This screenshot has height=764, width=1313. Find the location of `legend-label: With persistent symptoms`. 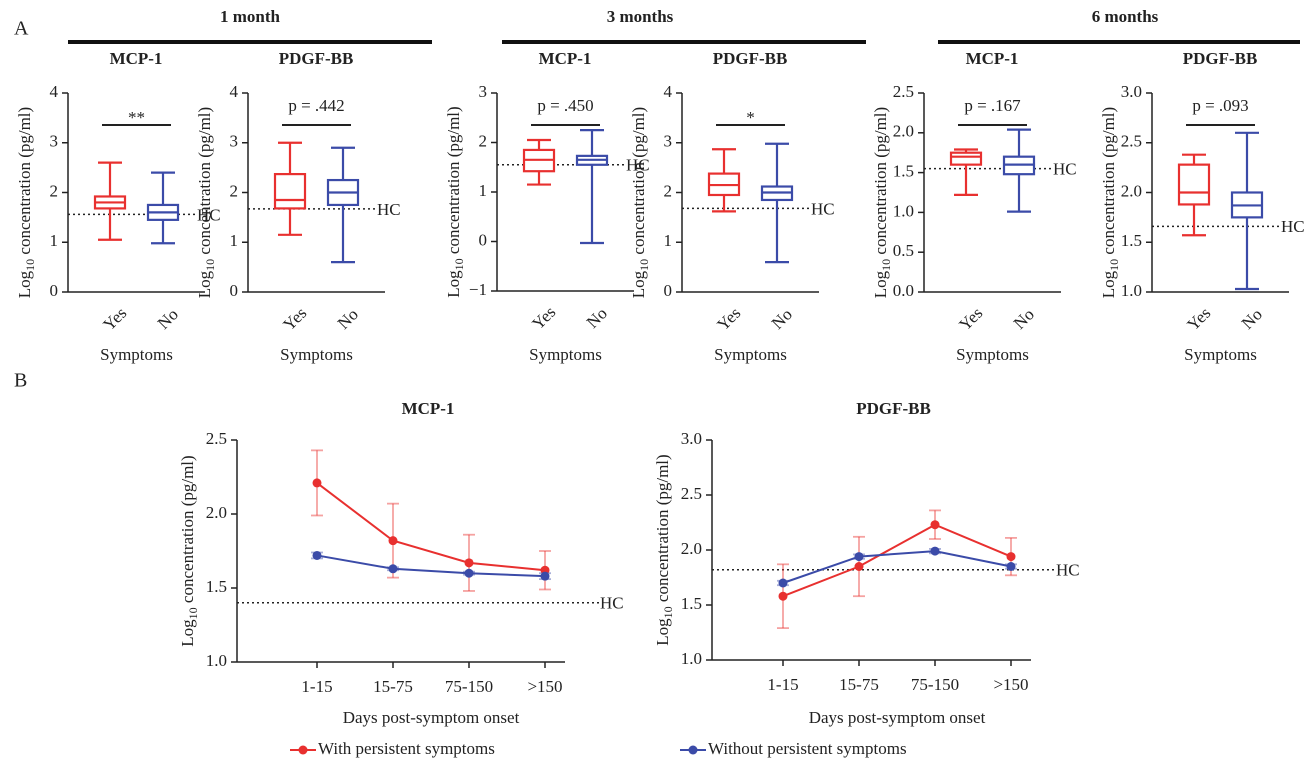

legend-label: With persistent symptoms is located at coordinates (406, 748).